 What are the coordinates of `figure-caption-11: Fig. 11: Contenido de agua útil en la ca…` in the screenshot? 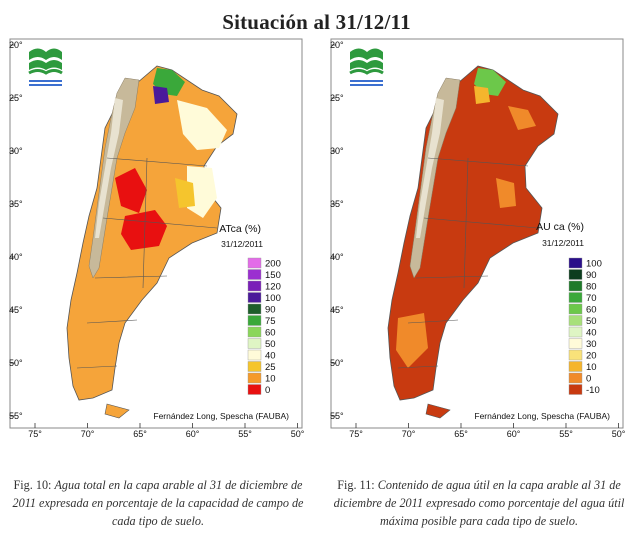 It's located at (479, 503).